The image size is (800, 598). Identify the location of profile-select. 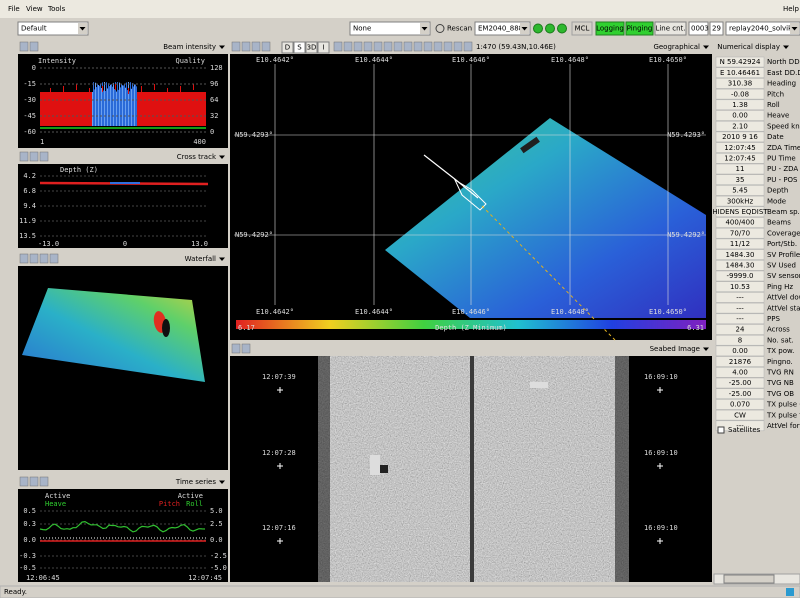
(53, 28).